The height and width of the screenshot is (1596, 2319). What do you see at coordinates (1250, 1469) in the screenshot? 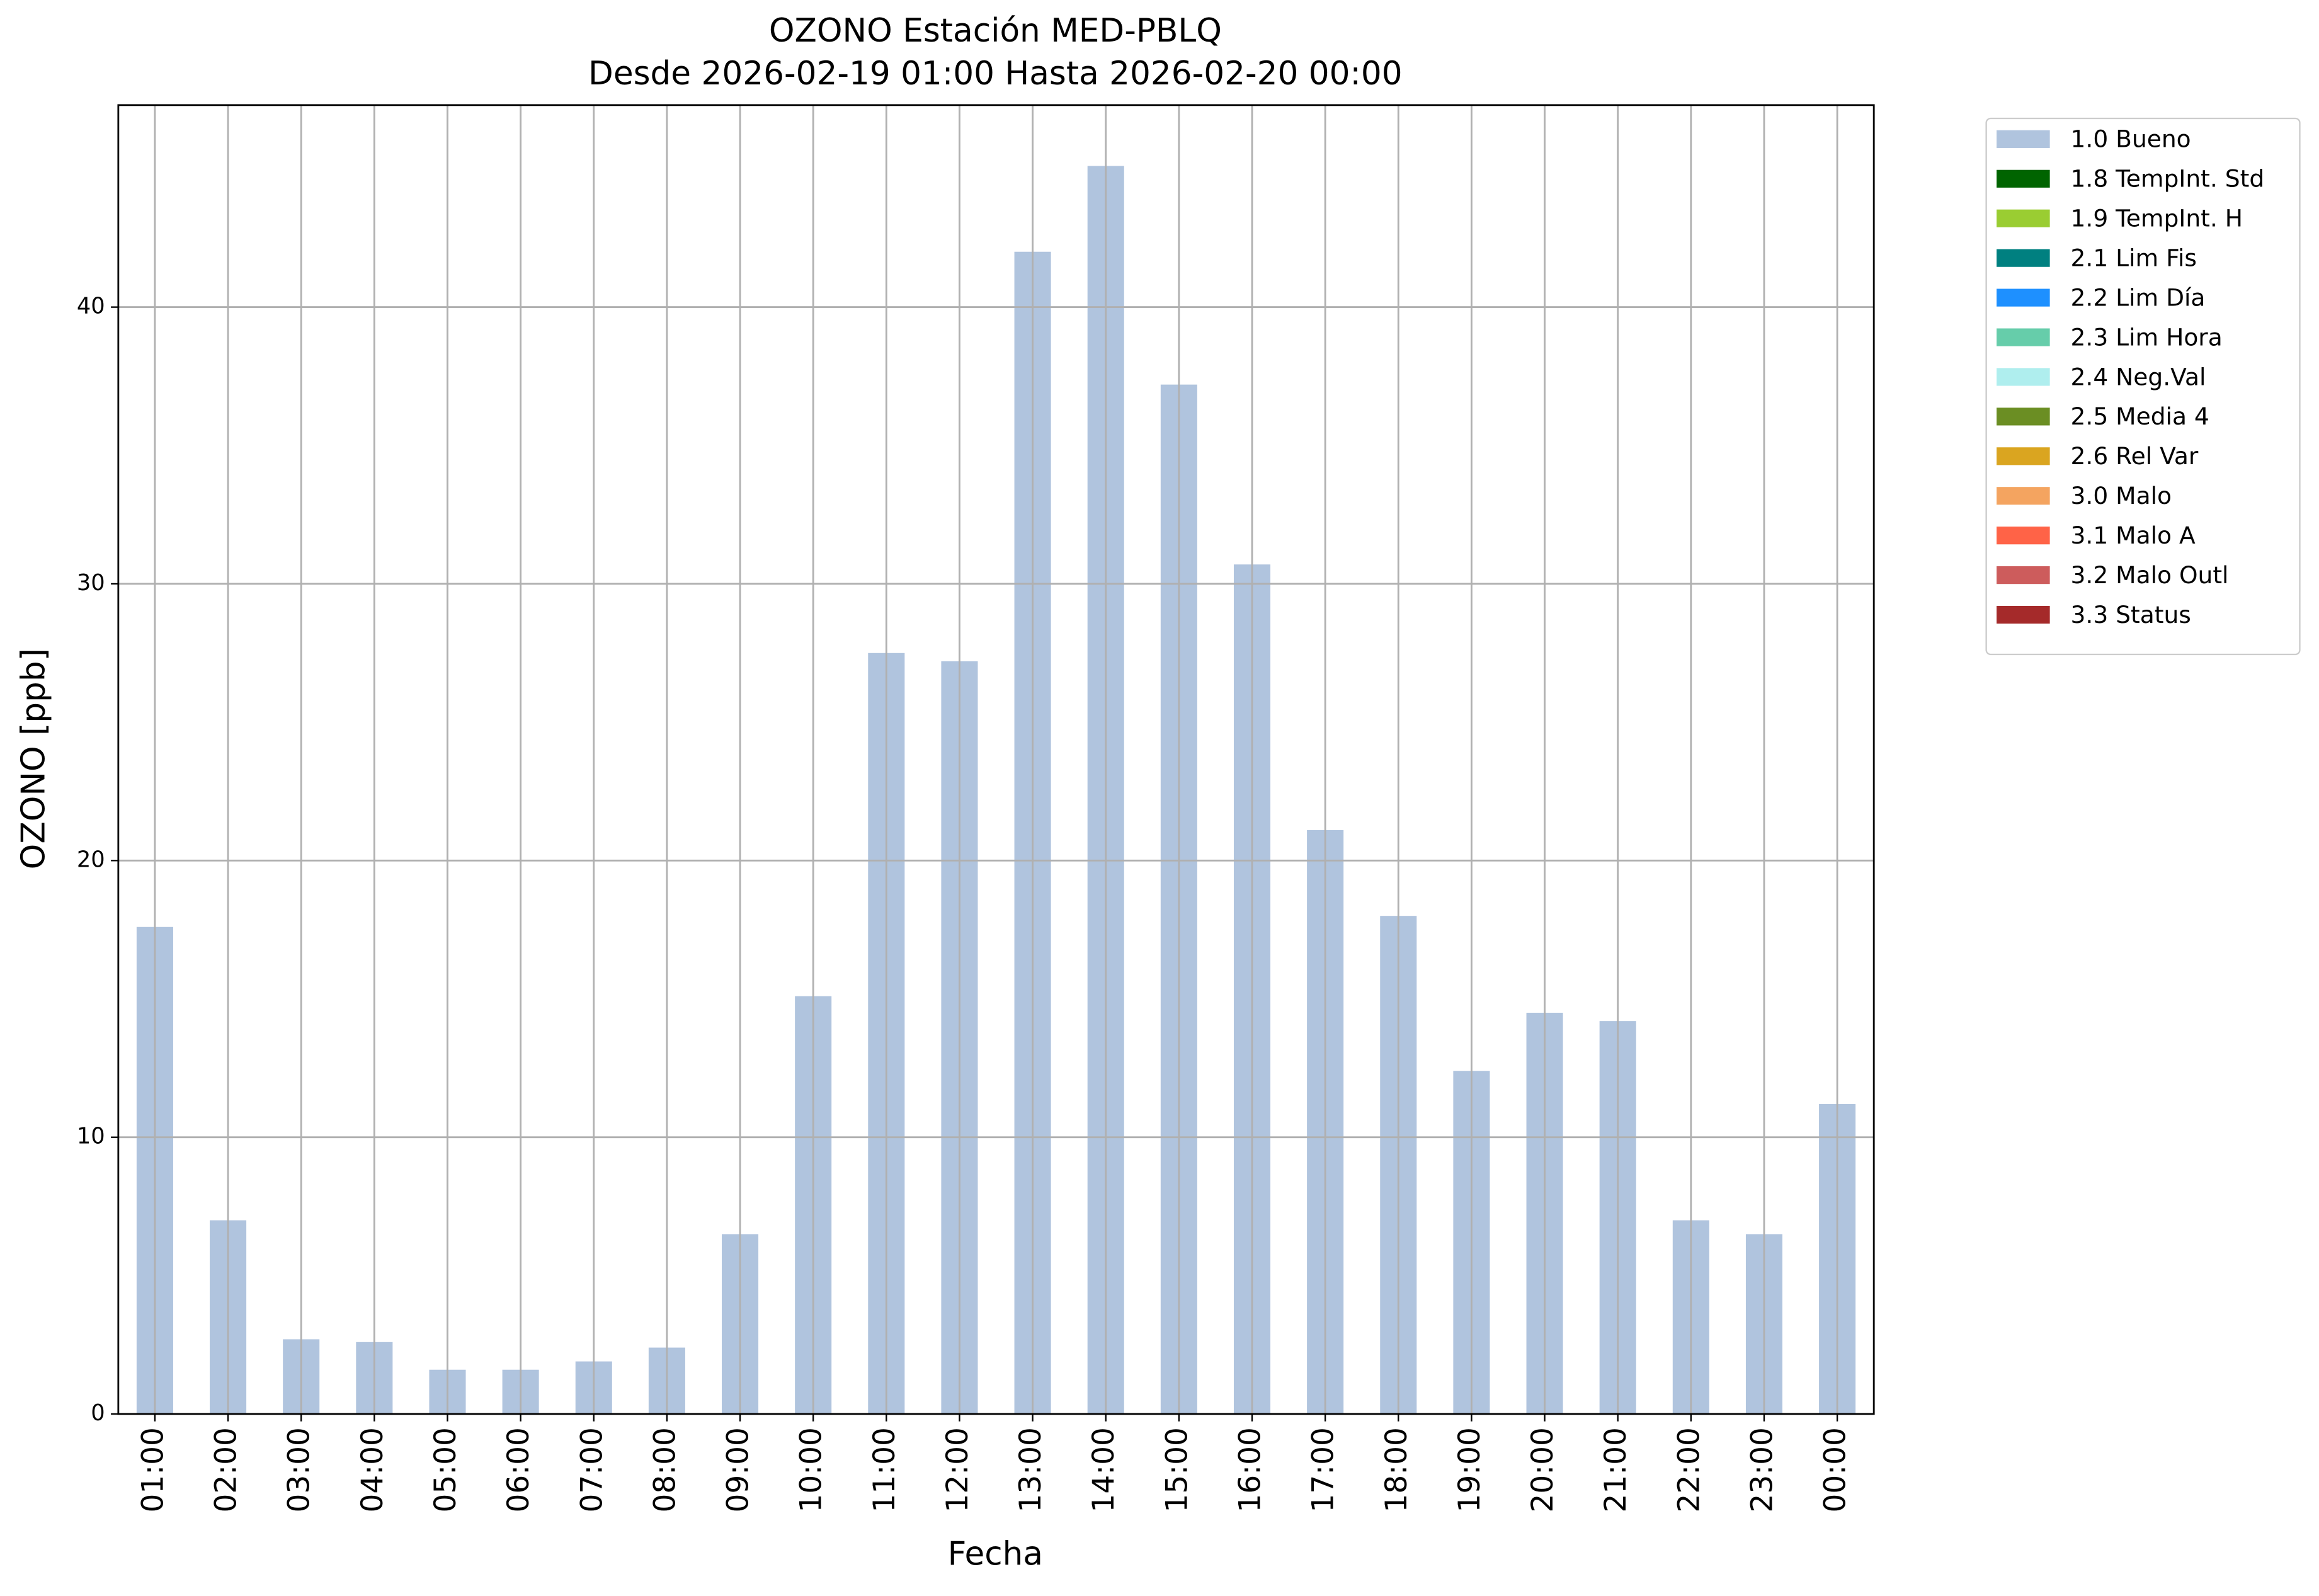
I see `x-tick-label: 16:00` at bounding box center [1250, 1469].